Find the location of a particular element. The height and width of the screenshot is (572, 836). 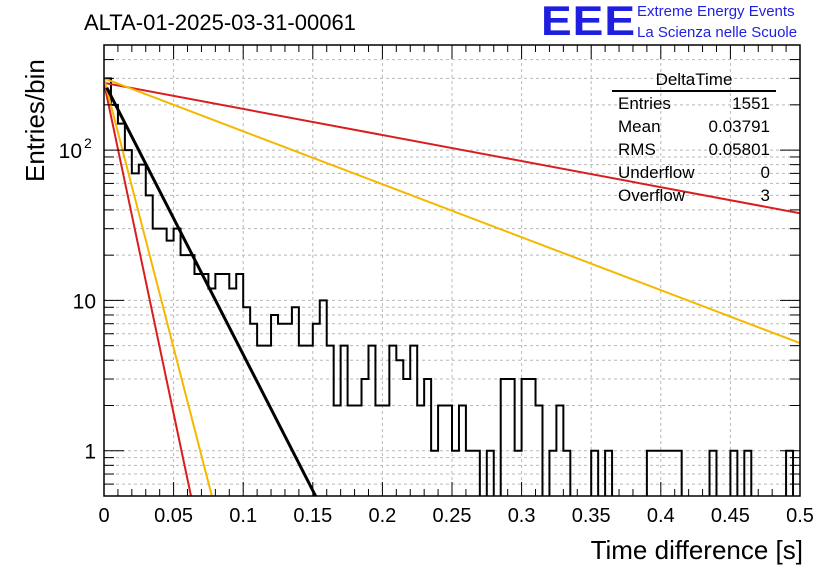

stats-row-underflow: Underflow 0 is located at coordinates (694, 172).